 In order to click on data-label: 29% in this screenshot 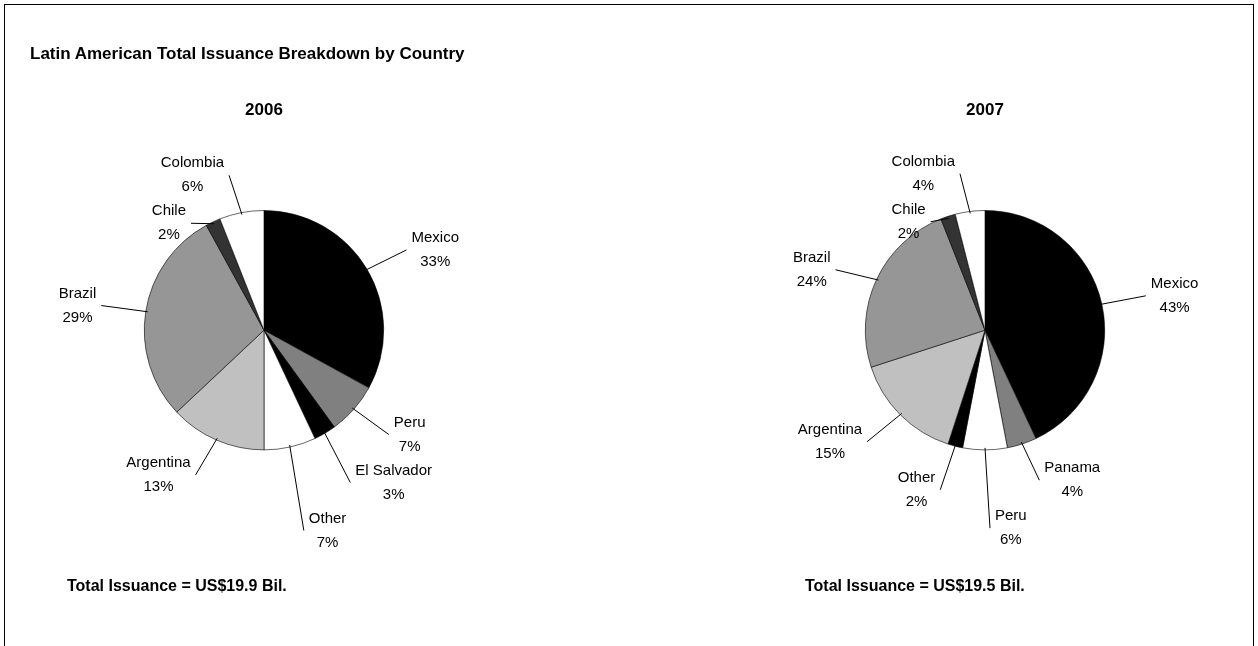, I will do `click(77, 316)`.